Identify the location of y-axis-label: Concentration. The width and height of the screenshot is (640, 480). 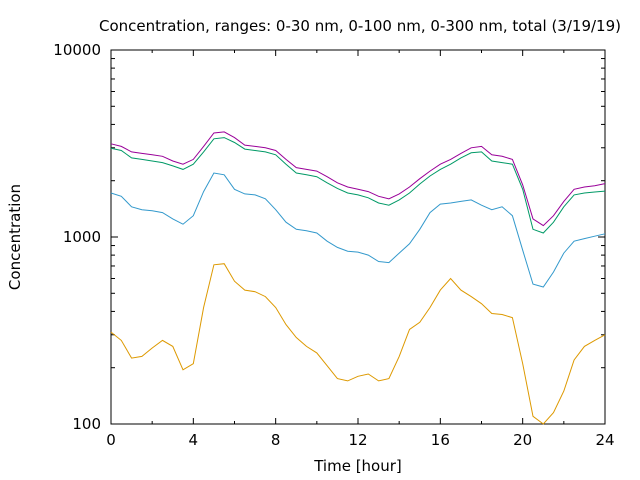
(15, 237).